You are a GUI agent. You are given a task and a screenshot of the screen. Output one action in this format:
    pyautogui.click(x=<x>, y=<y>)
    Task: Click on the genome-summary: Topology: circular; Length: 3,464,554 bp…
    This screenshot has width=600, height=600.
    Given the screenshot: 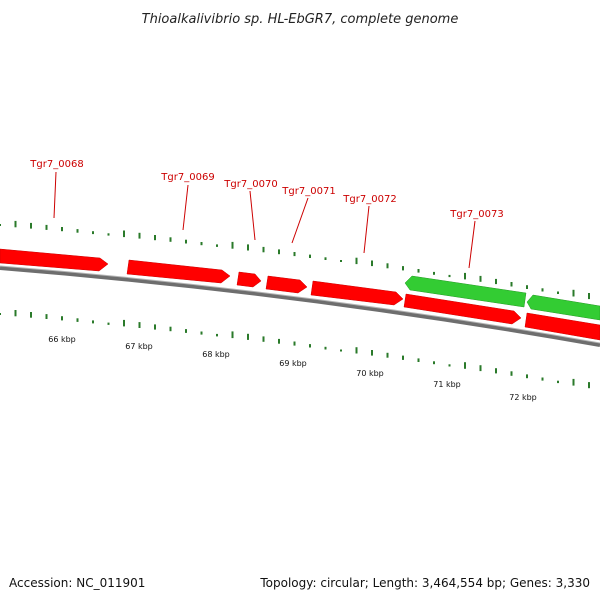 What is the action you would take?
    pyautogui.click(x=424, y=583)
    